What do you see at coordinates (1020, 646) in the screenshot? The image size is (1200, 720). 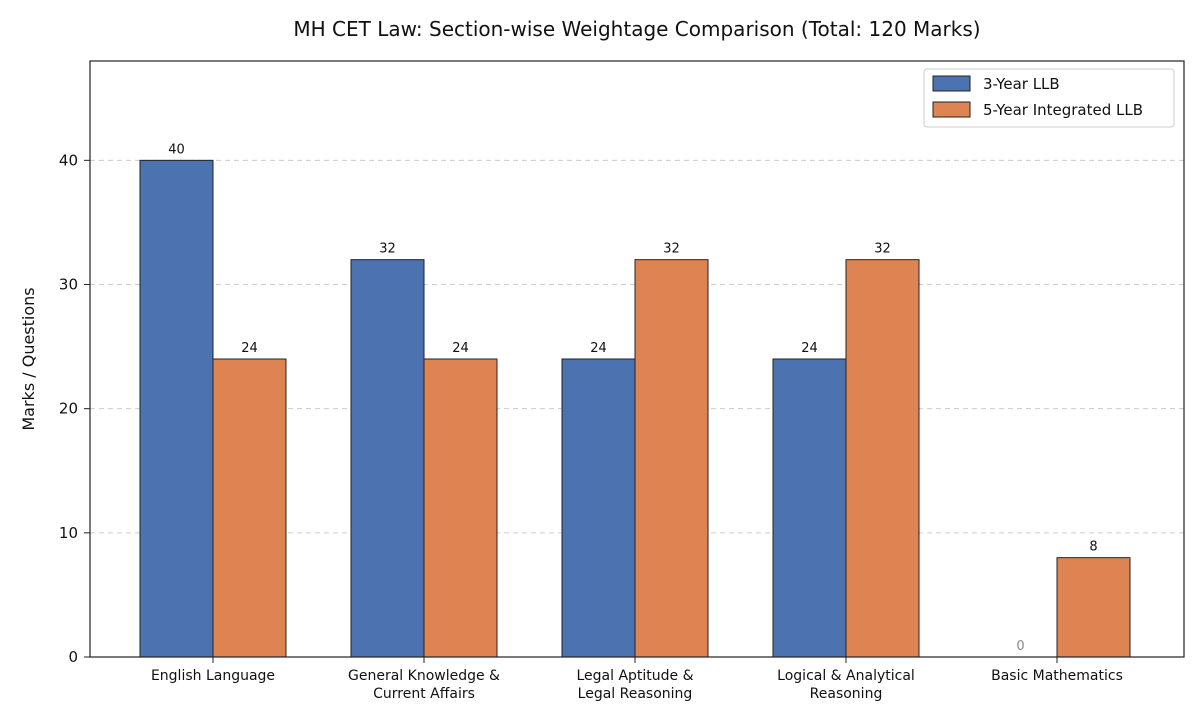 I see `data-label: 0` at bounding box center [1020, 646].